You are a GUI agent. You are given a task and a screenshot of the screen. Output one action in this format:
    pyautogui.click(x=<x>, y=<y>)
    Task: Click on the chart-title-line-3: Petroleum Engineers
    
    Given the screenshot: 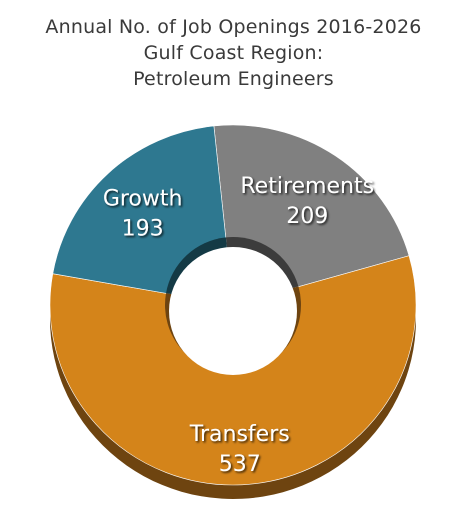 What is the action you would take?
    pyautogui.click(x=233, y=79)
    